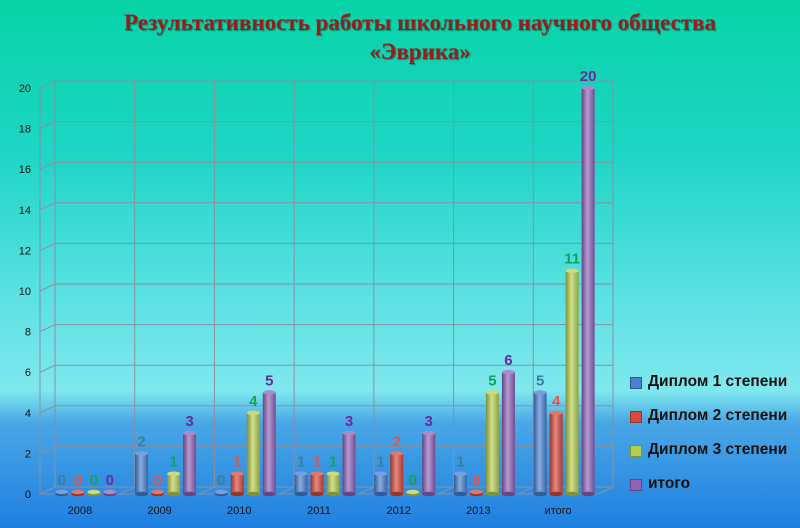  Describe the element at coordinates (478, 511) in the screenshot. I see `x-tick-label: 2013` at that location.